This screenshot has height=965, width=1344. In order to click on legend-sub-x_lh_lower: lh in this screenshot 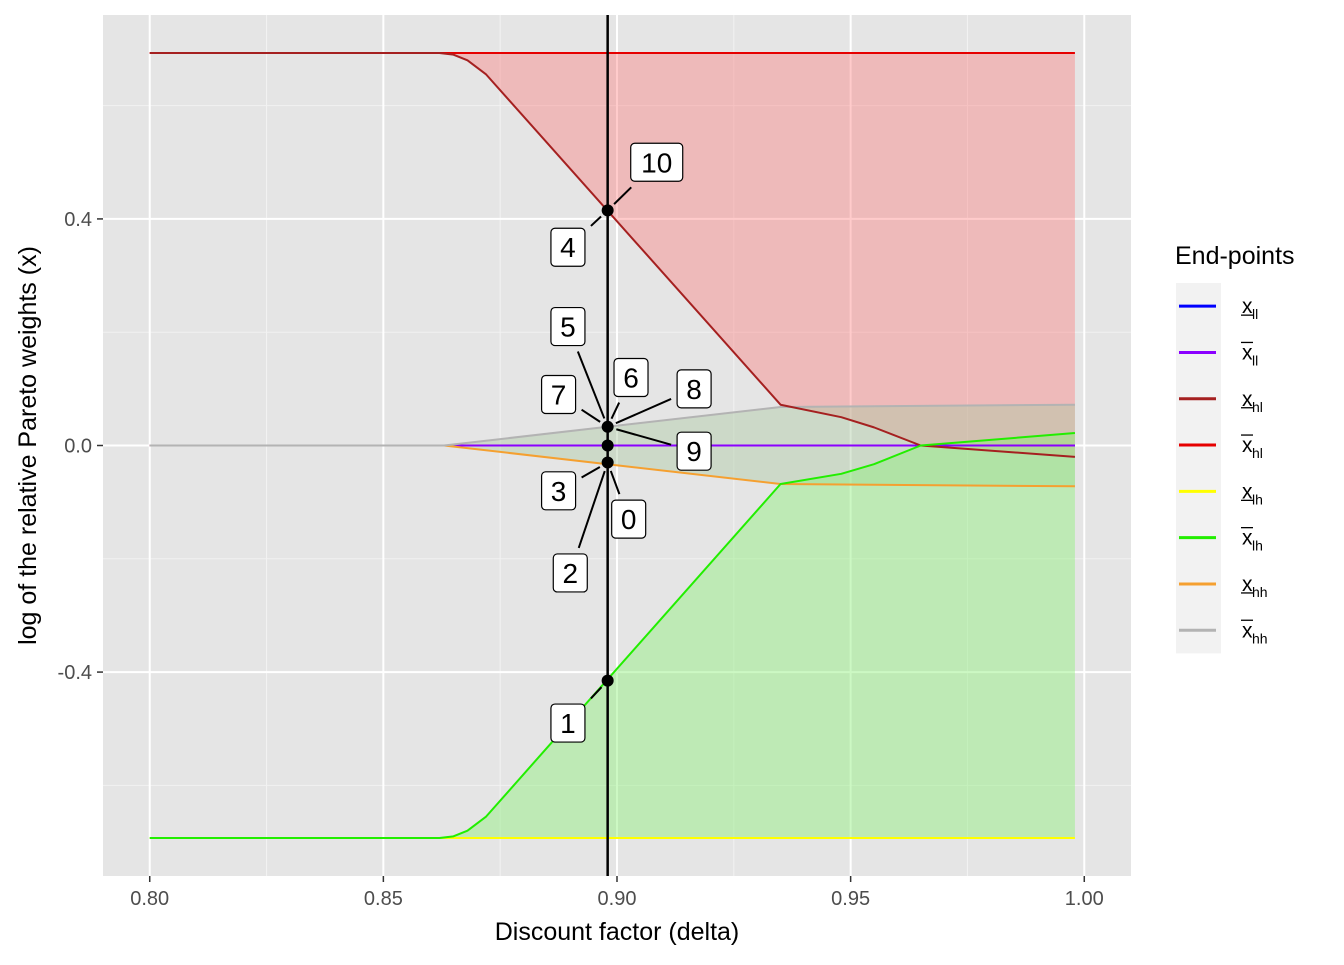, I will do `click(1257, 499)`.